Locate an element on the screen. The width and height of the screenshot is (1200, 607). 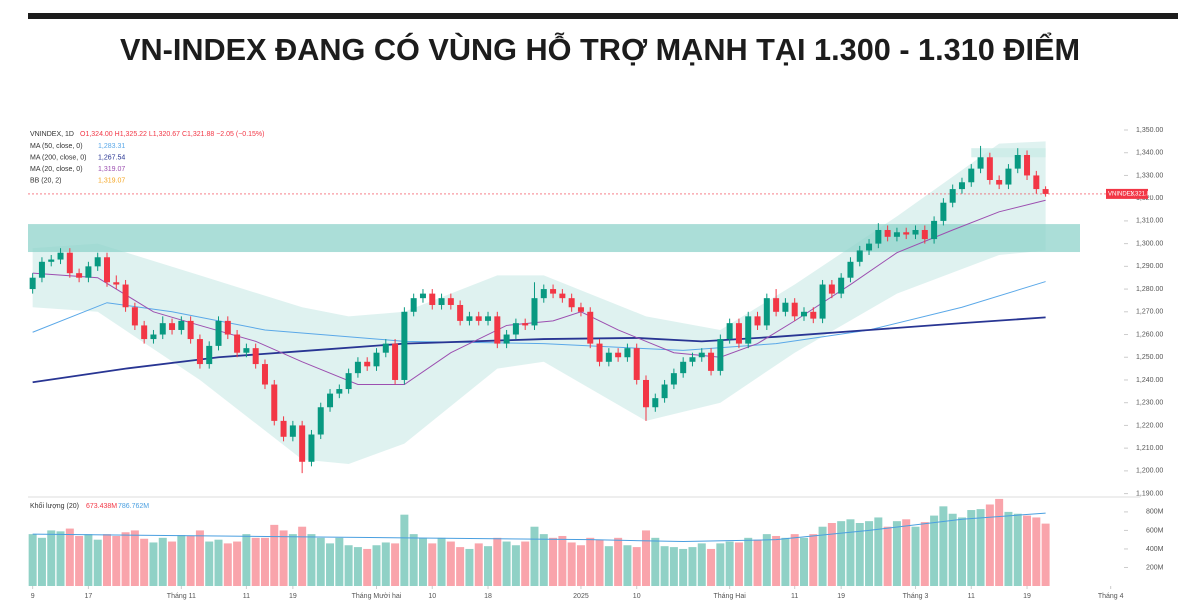
x-tick-label: 10 is located at coordinates (432, 596).